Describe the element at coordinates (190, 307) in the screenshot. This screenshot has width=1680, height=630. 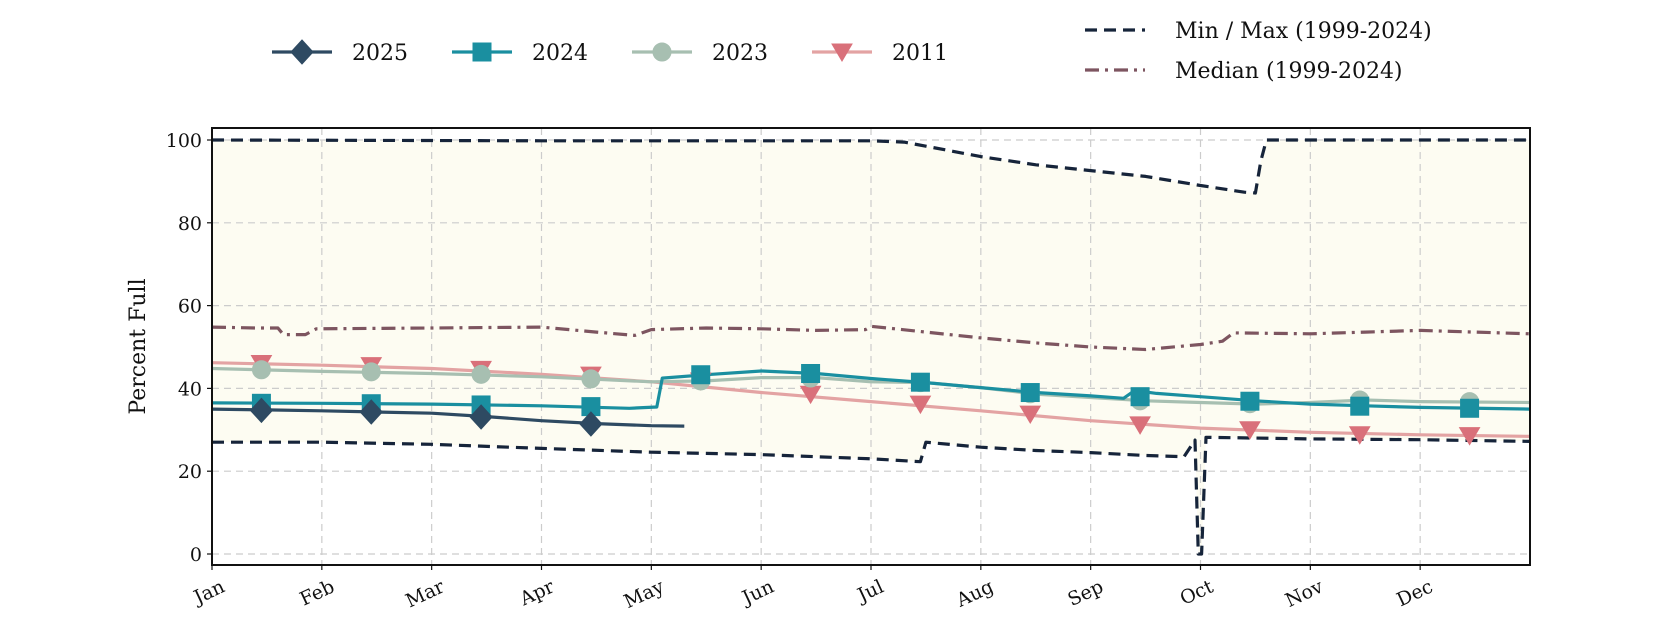
I see `y-tick-label: 60` at that location.